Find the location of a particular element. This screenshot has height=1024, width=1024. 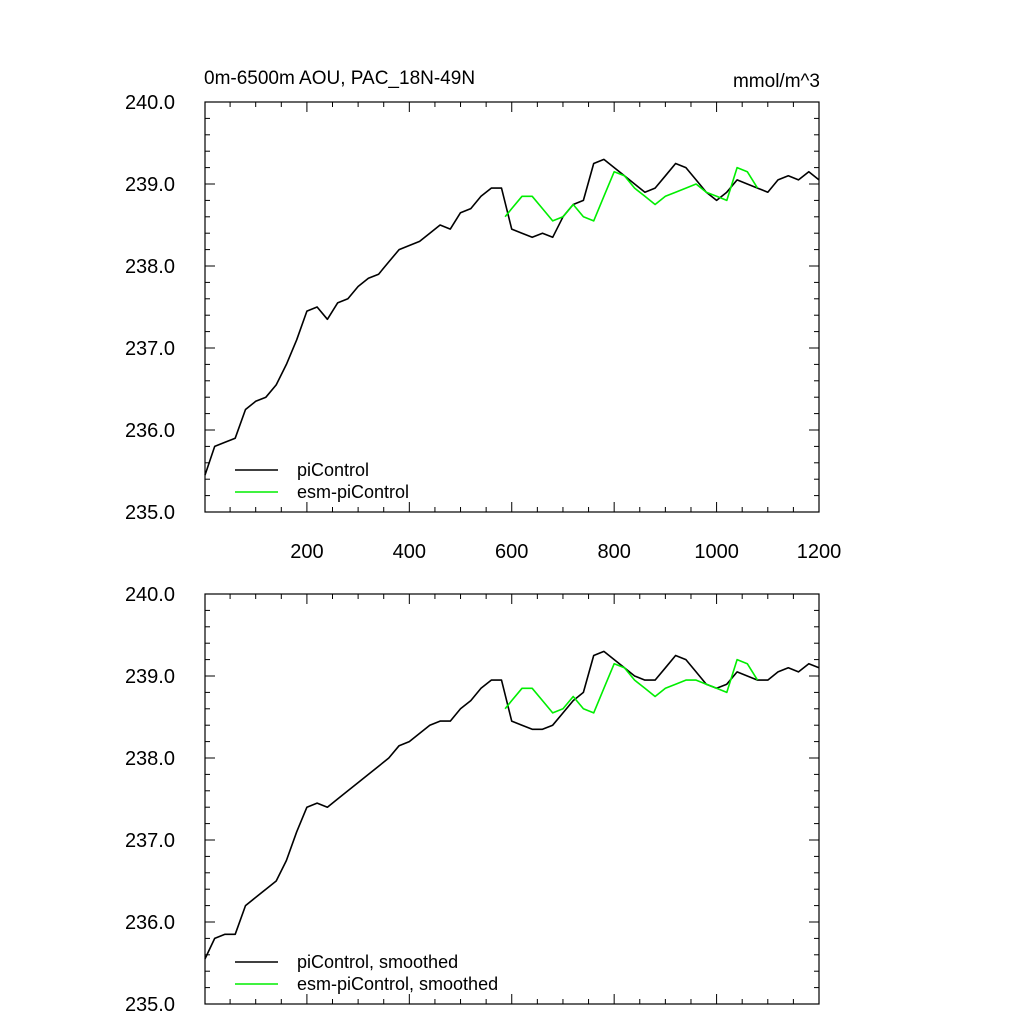

x-tick-label: 1000 is located at coordinates (716, 552).